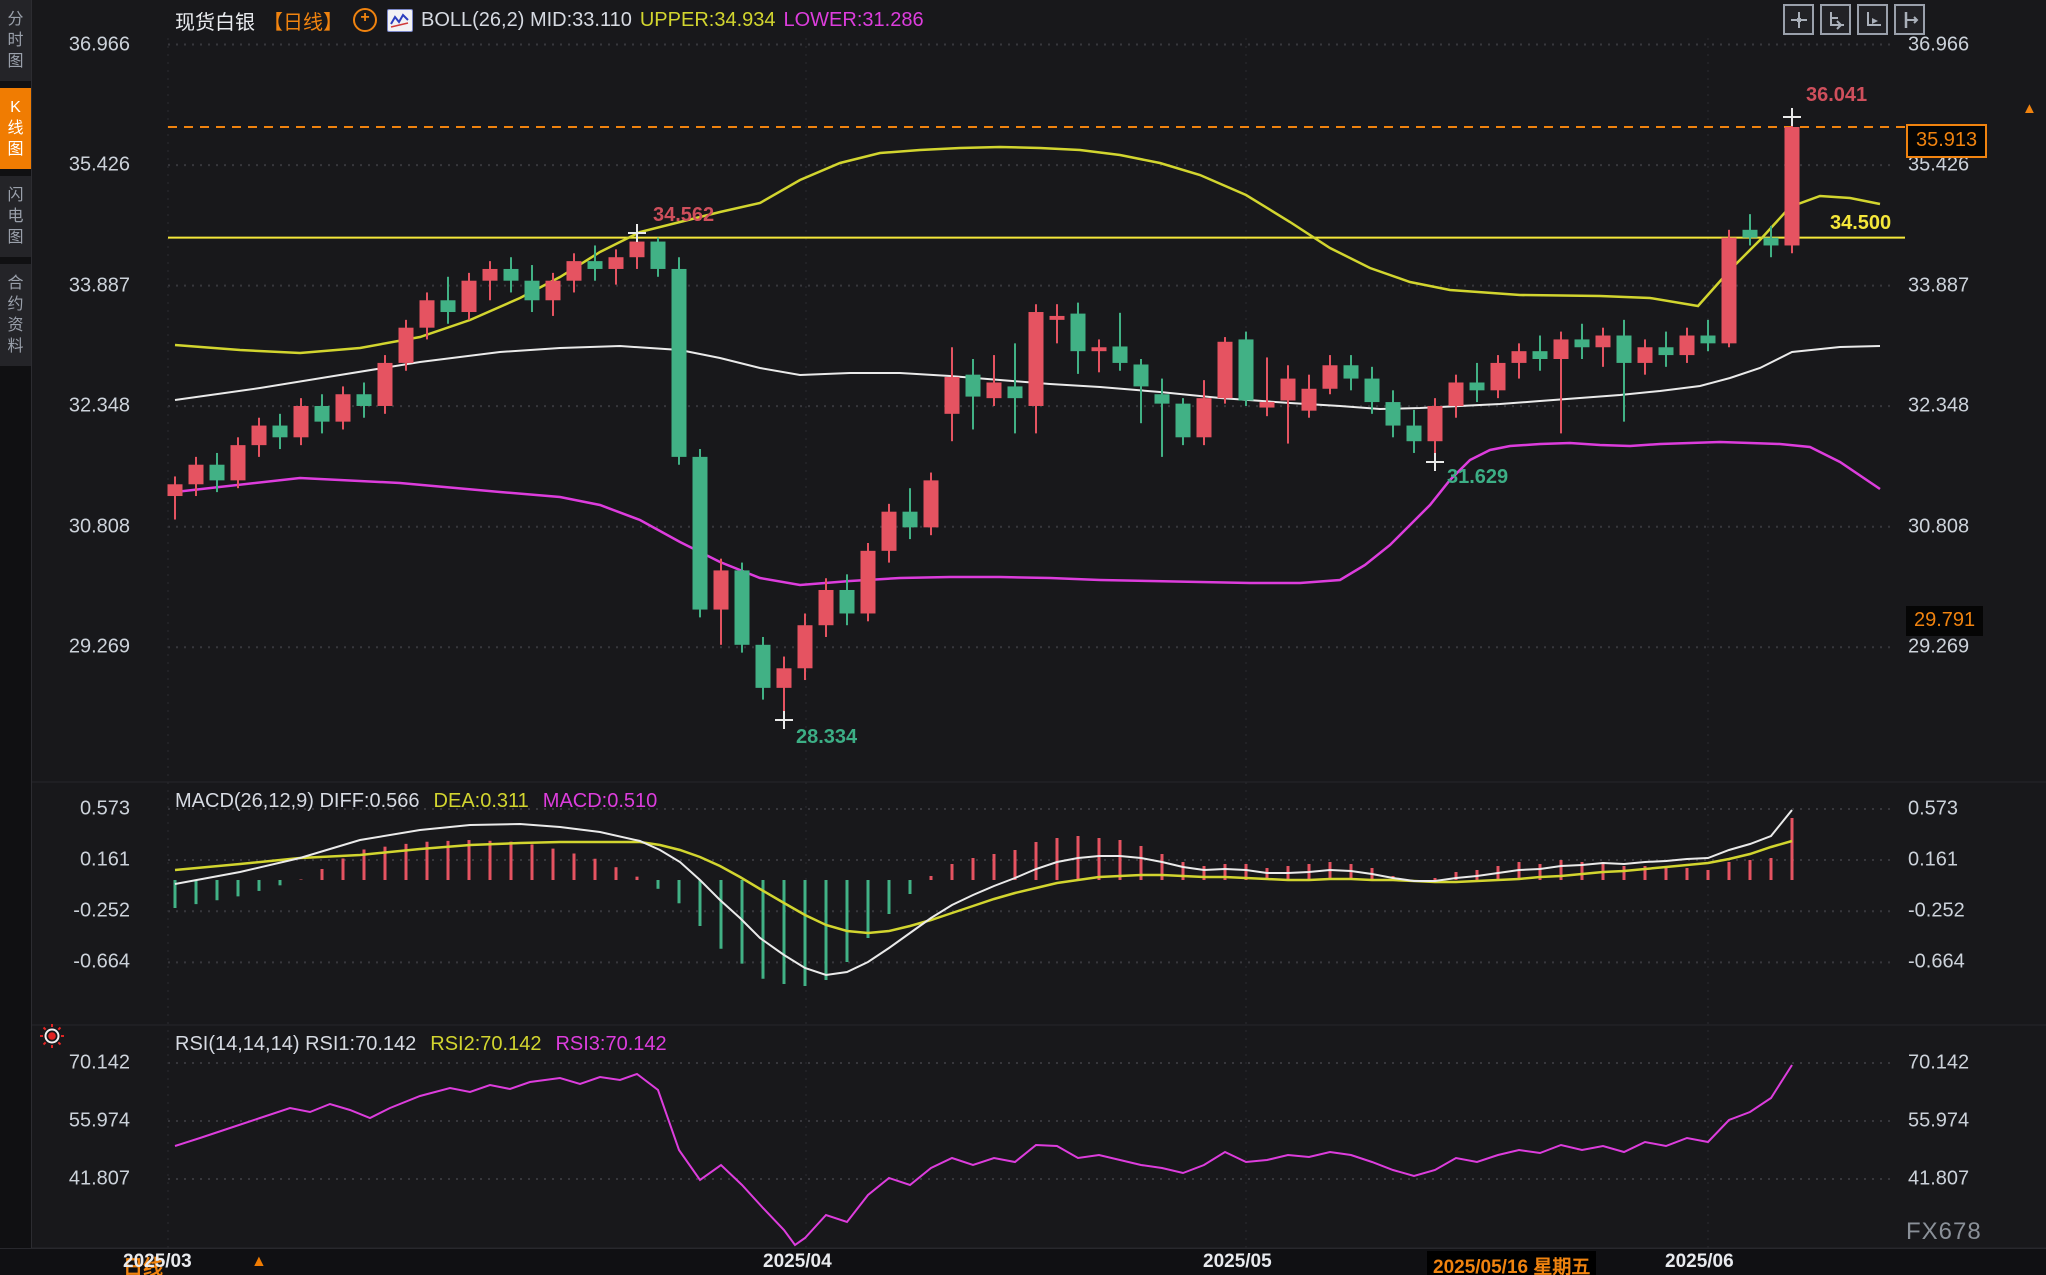  I want to click on pan-horizontal-icon, so click(1909, 19).